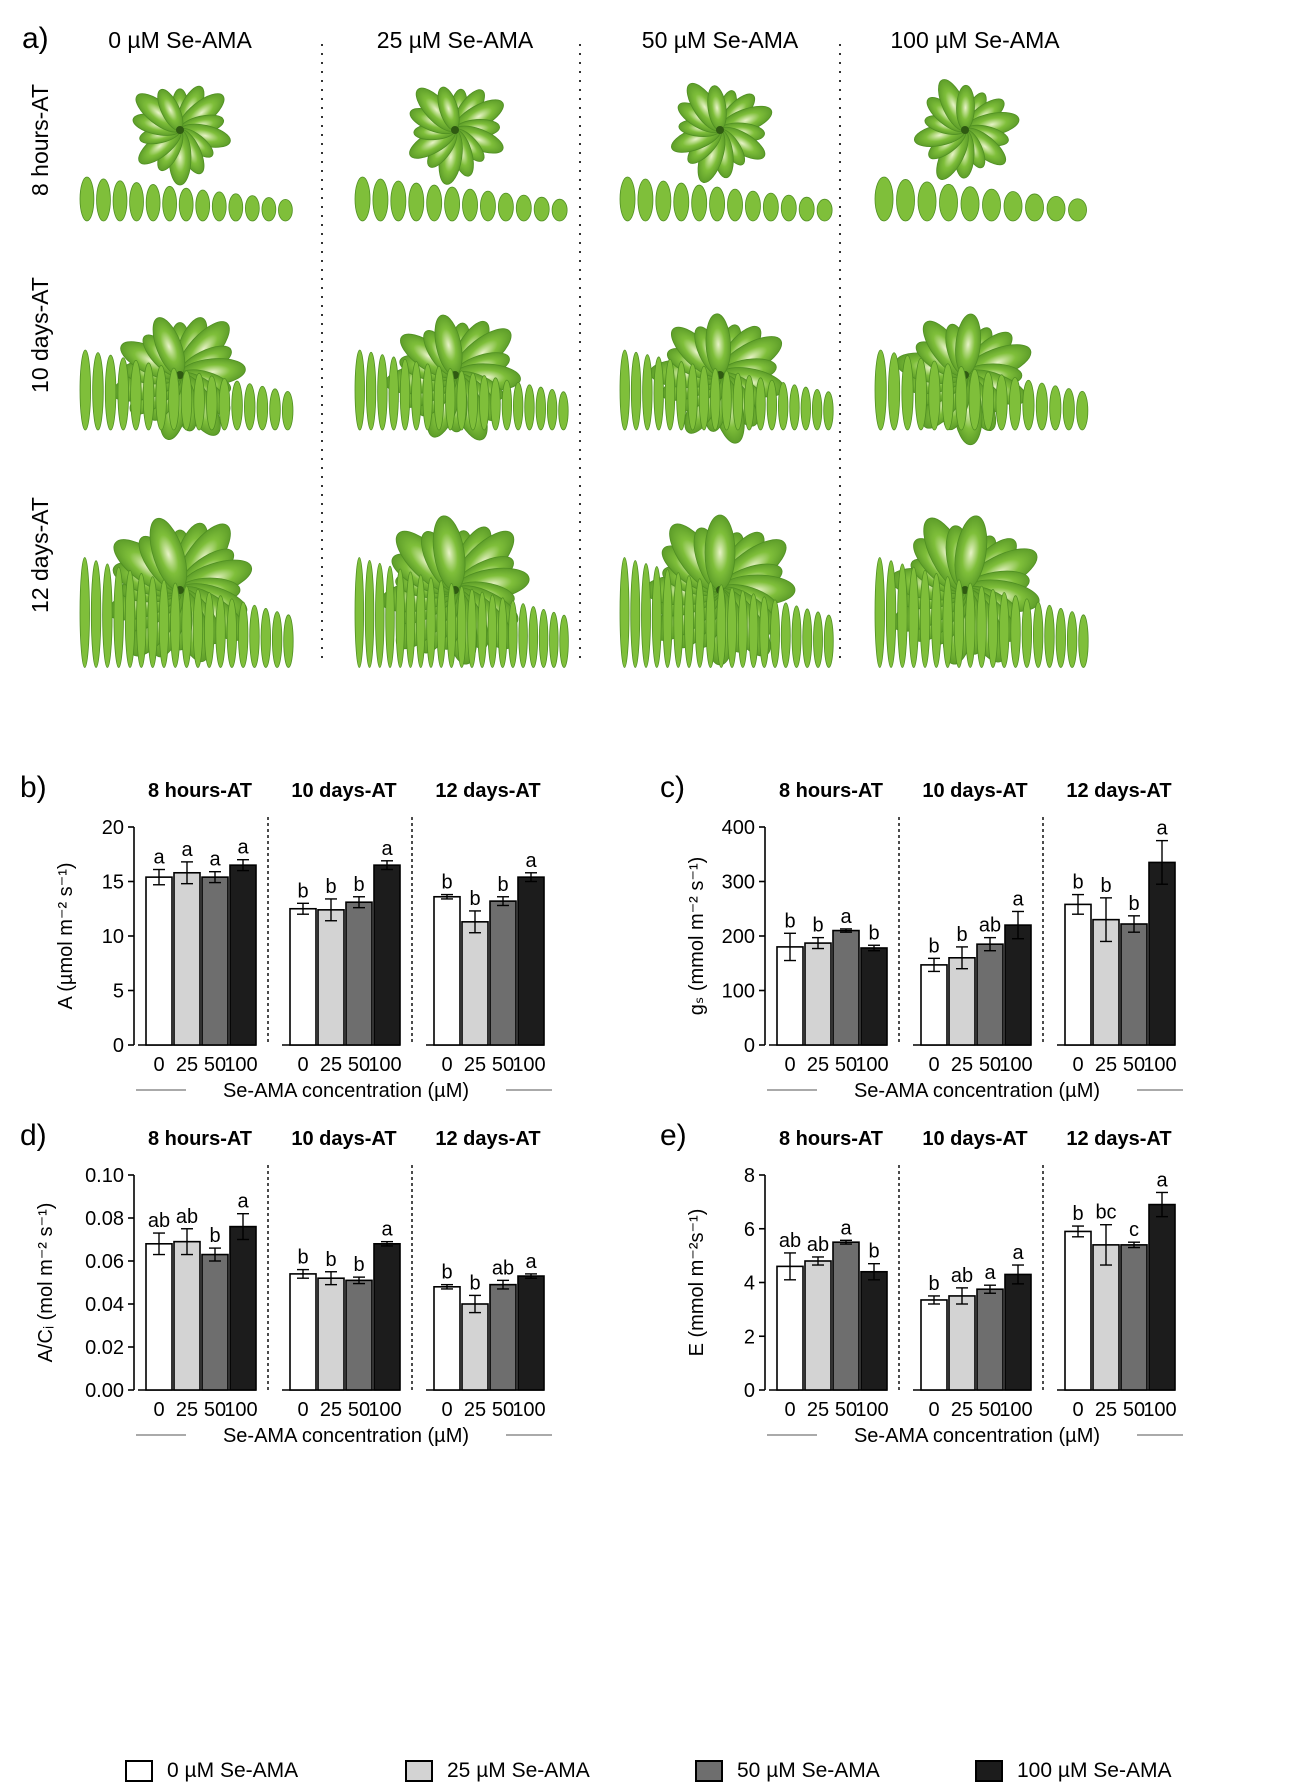 The image size is (1298, 1792). What do you see at coordinates (720, 130) in the screenshot?
I see `rosette-center` at bounding box center [720, 130].